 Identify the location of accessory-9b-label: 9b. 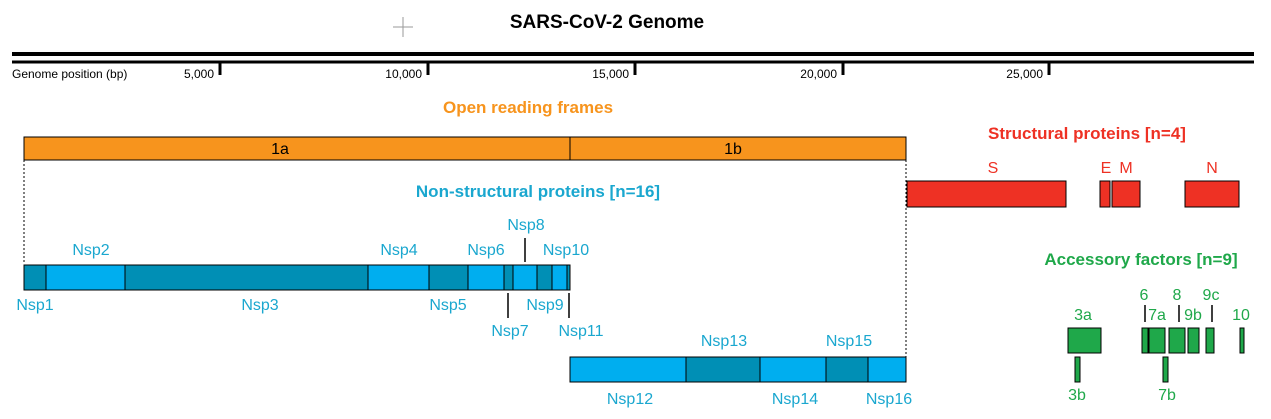
(1193, 315).